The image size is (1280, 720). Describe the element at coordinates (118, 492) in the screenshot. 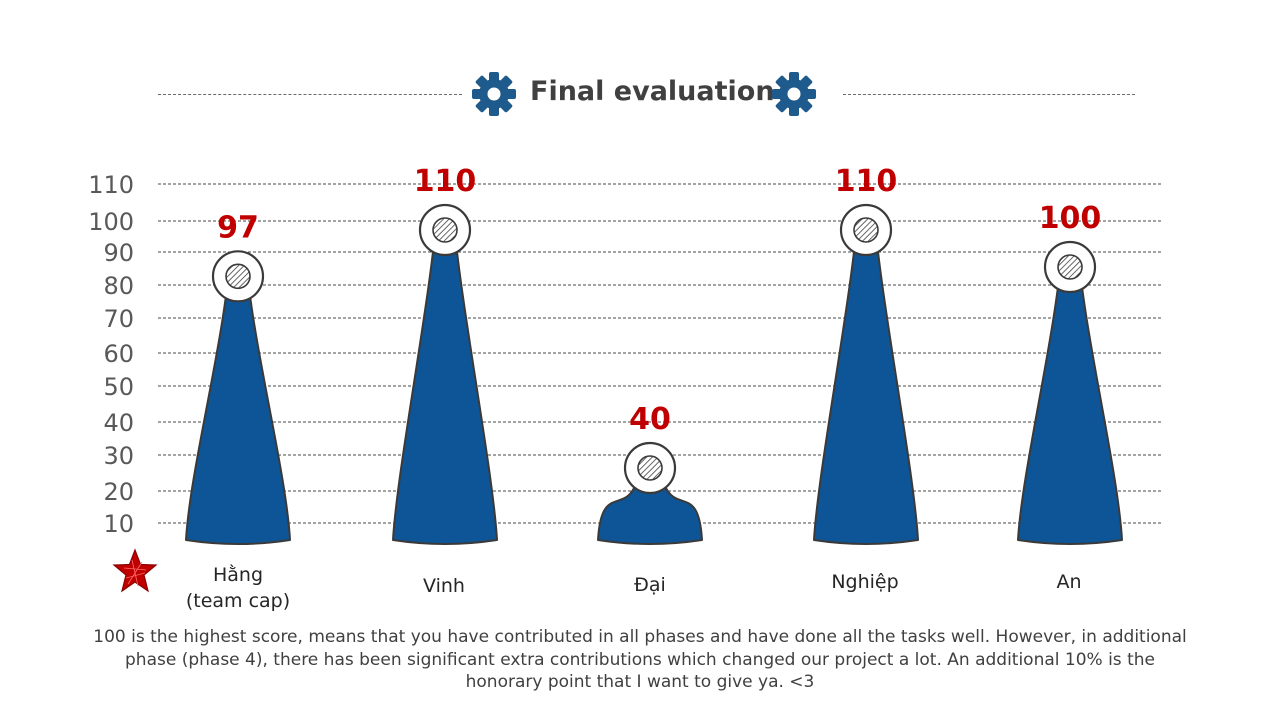

I see `y-tick-label: 20` at that location.